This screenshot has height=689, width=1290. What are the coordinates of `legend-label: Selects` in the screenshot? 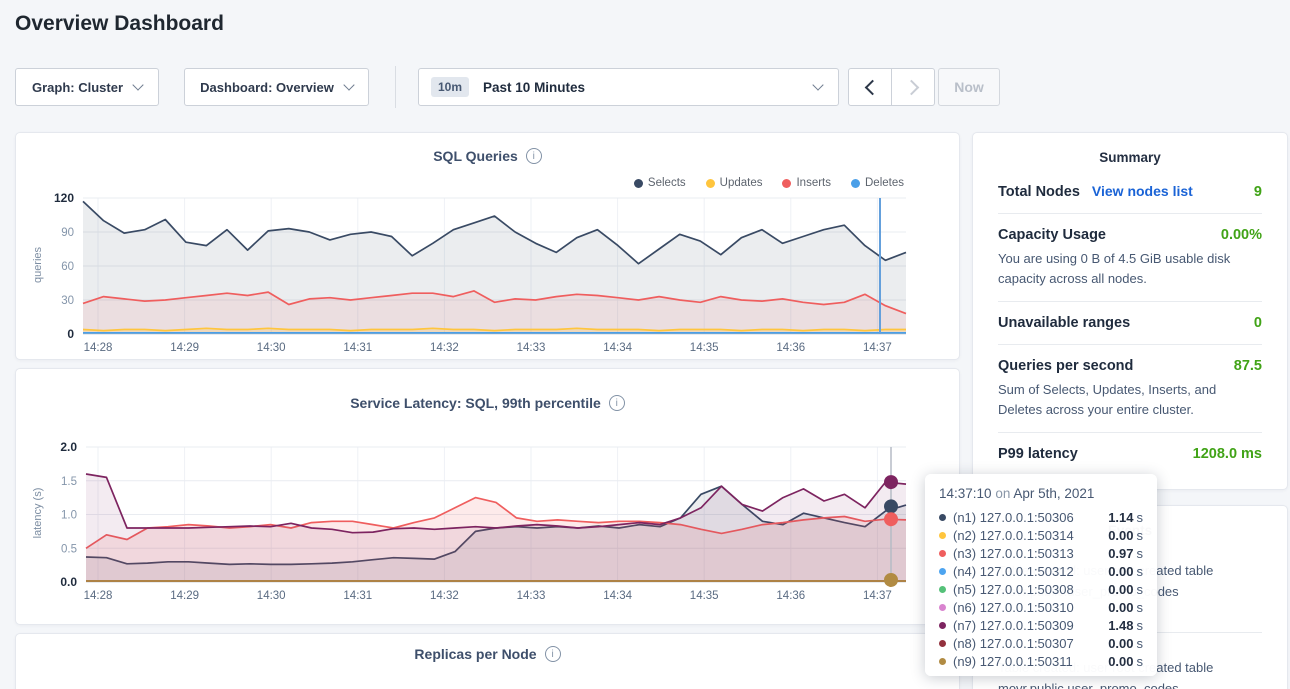 It's located at (666, 183).